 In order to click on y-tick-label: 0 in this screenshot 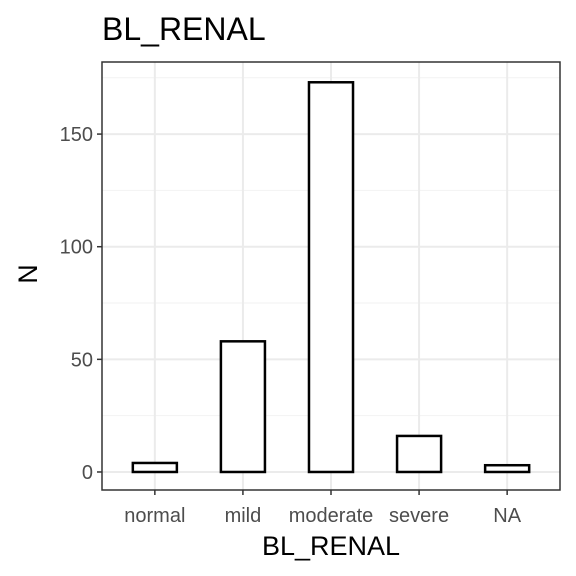, I will do `click(87, 473)`.